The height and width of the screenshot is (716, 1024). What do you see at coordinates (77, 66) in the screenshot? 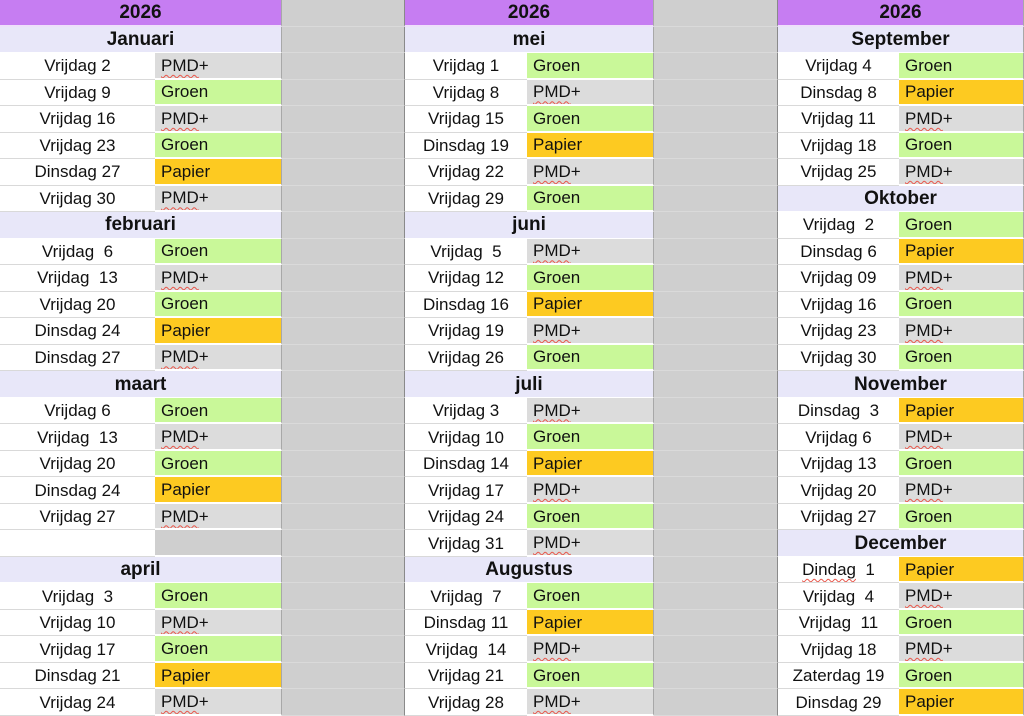
I see `date-cell: Vrijdag 2` at bounding box center [77, 66].